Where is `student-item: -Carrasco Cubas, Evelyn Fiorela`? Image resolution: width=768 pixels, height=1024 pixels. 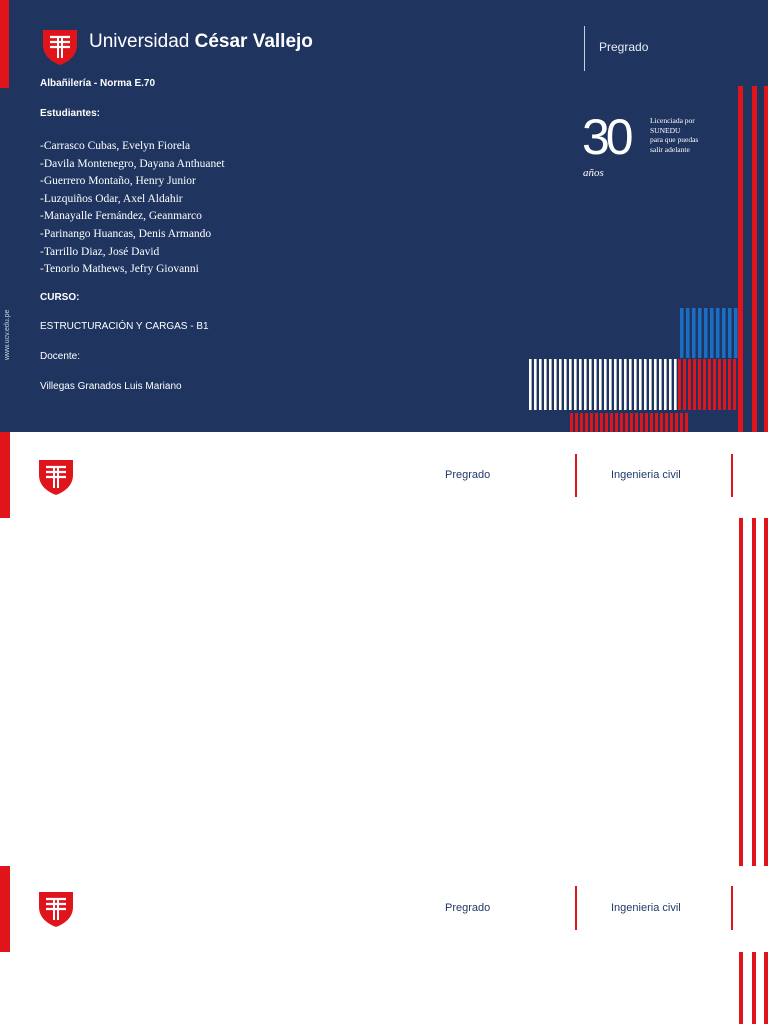
student-item: -Carrasco Cubas, Evelyn Fiorela is located at coordinates (115, 146).